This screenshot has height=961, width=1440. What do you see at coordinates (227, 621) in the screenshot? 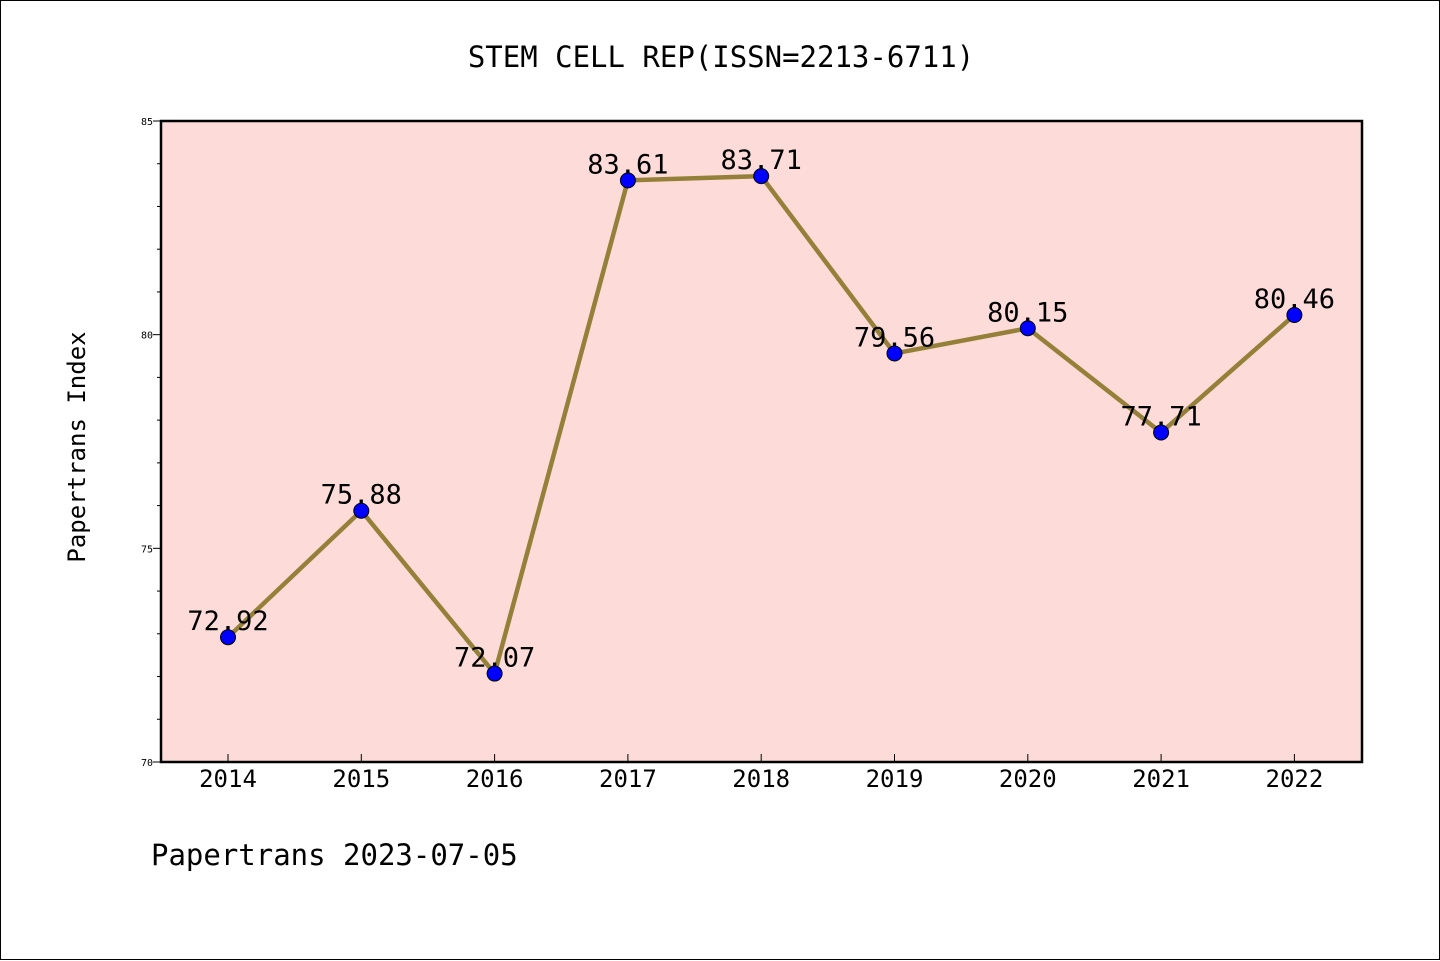
I see `data-label: 72.92` at bounding box center [227, 621].